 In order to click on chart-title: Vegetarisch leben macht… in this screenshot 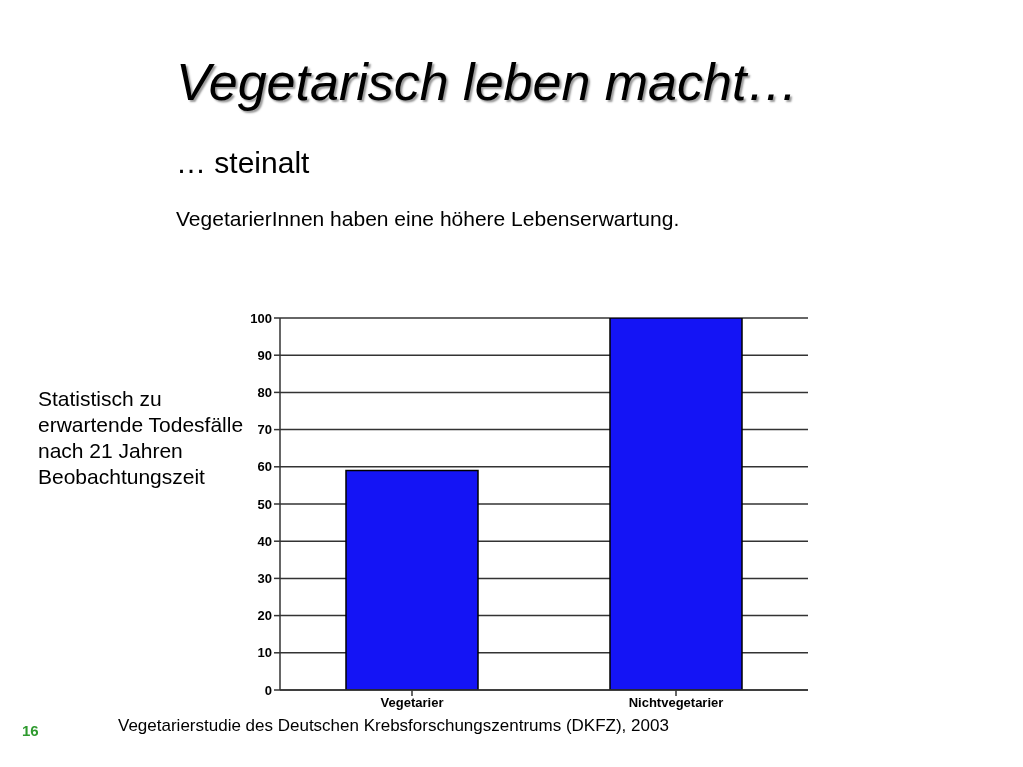, I will do `click(487, 82)`.